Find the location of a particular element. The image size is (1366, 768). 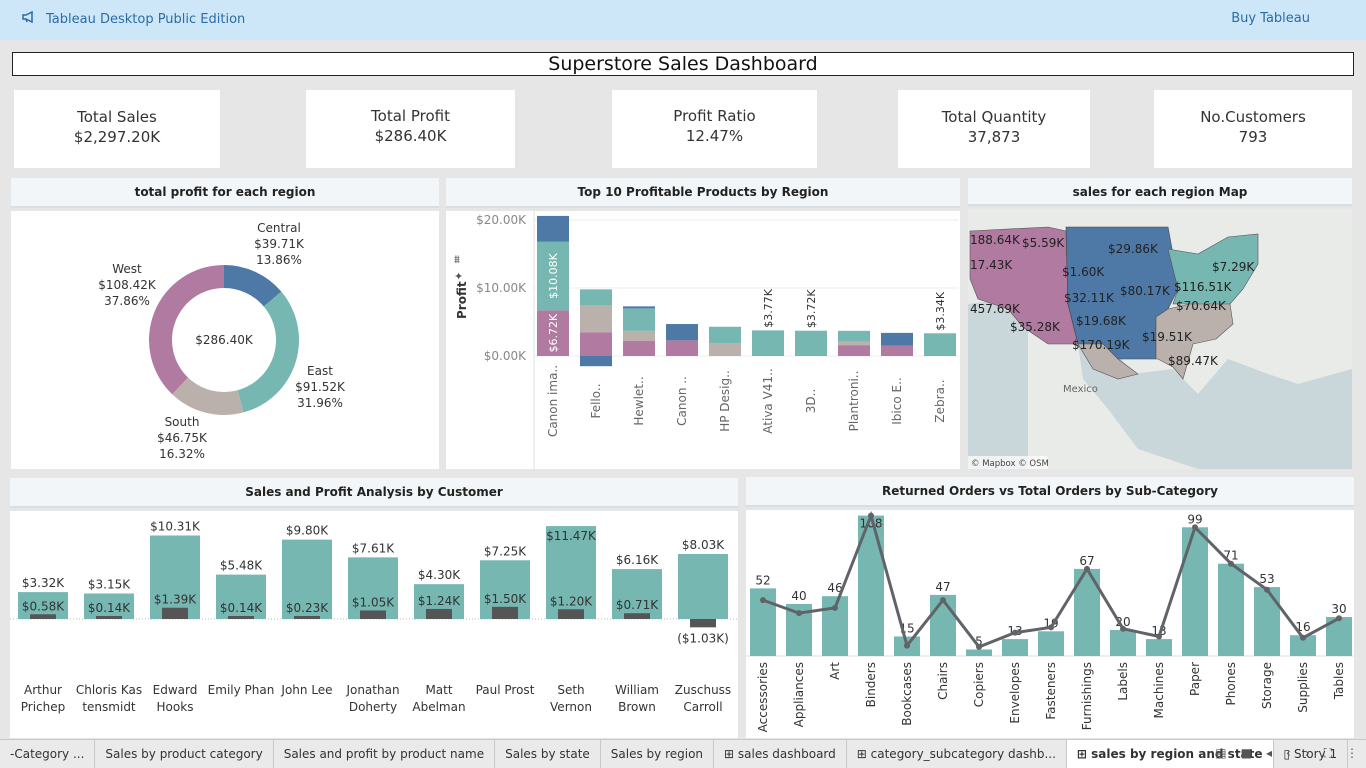

next-sheet-icon: › is located at coordinates (1307, 753).